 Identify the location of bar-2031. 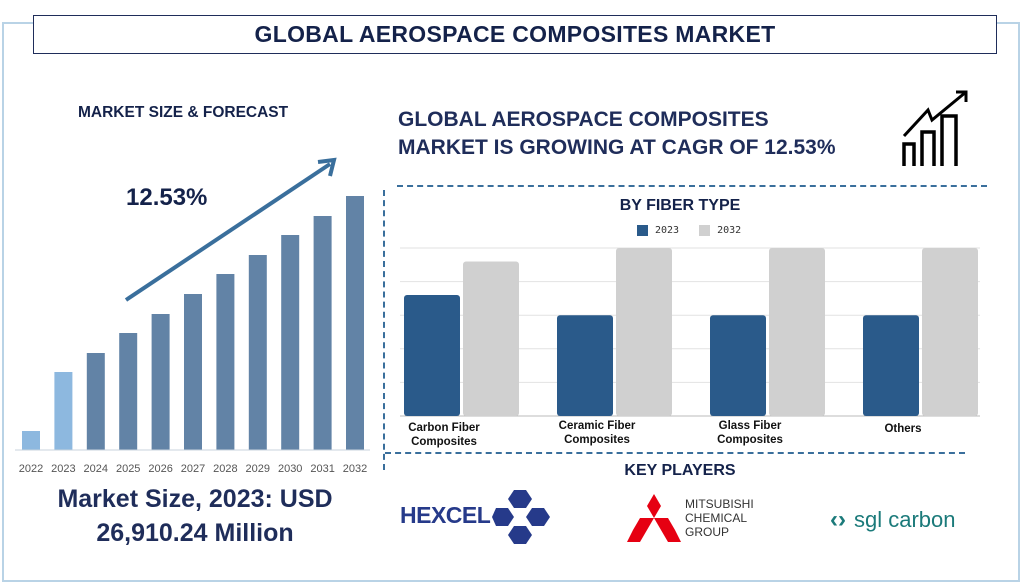
(322, 333).